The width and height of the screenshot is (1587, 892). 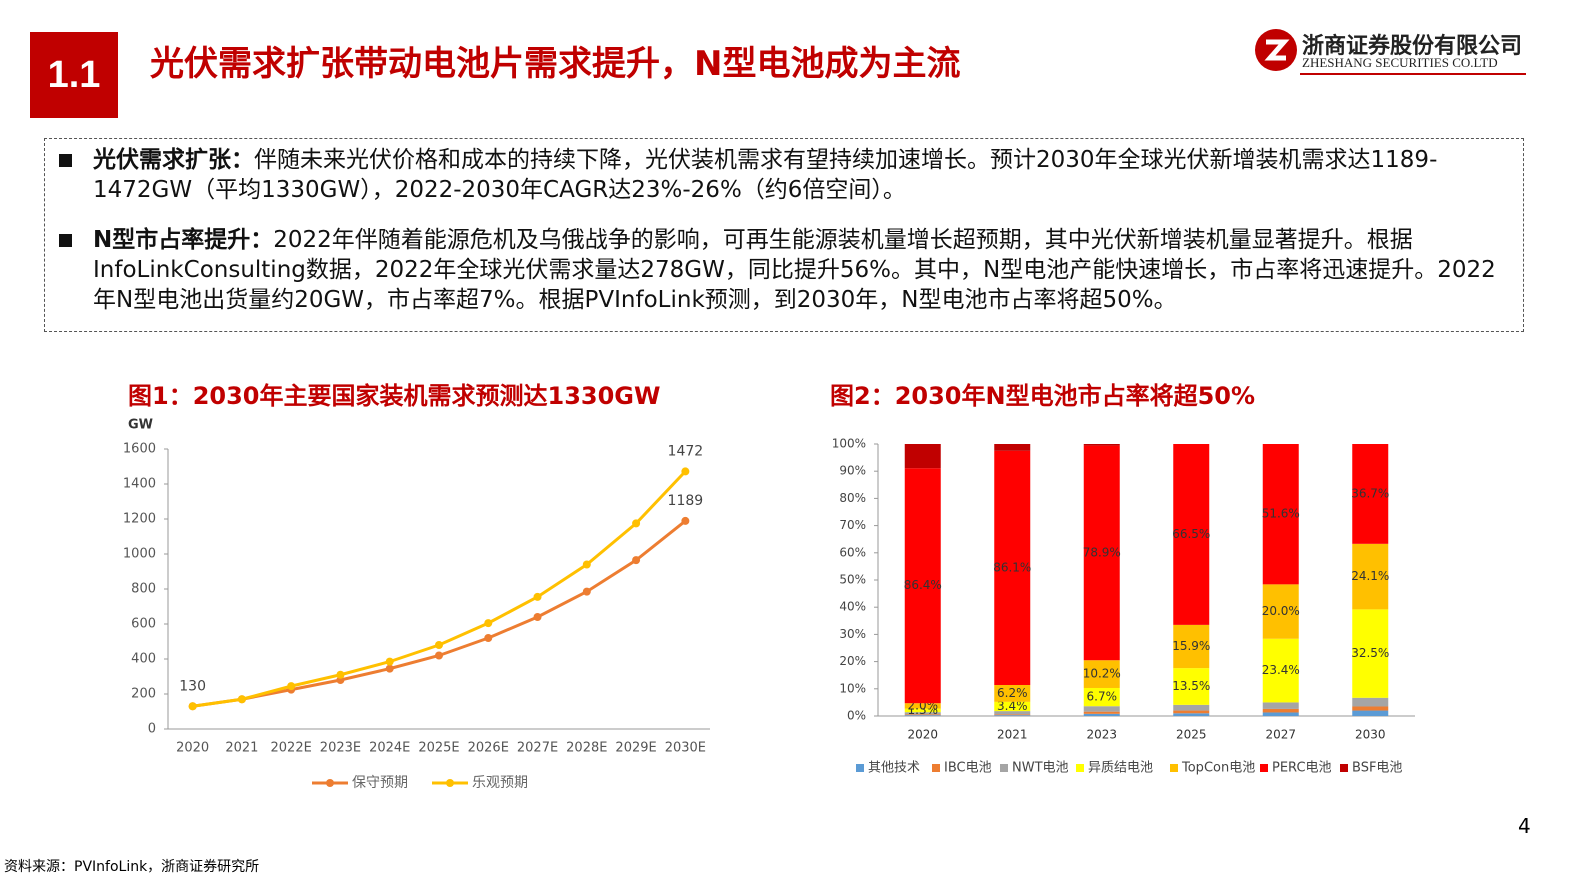 I want to click on legend-label: 其他技术, so click(x=894, y=768).